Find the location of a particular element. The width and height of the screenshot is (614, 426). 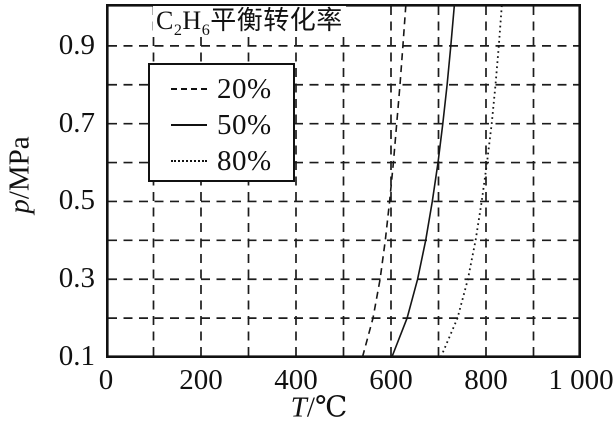

y-axis-unit: /MPa is located at coordinates (19, 168).